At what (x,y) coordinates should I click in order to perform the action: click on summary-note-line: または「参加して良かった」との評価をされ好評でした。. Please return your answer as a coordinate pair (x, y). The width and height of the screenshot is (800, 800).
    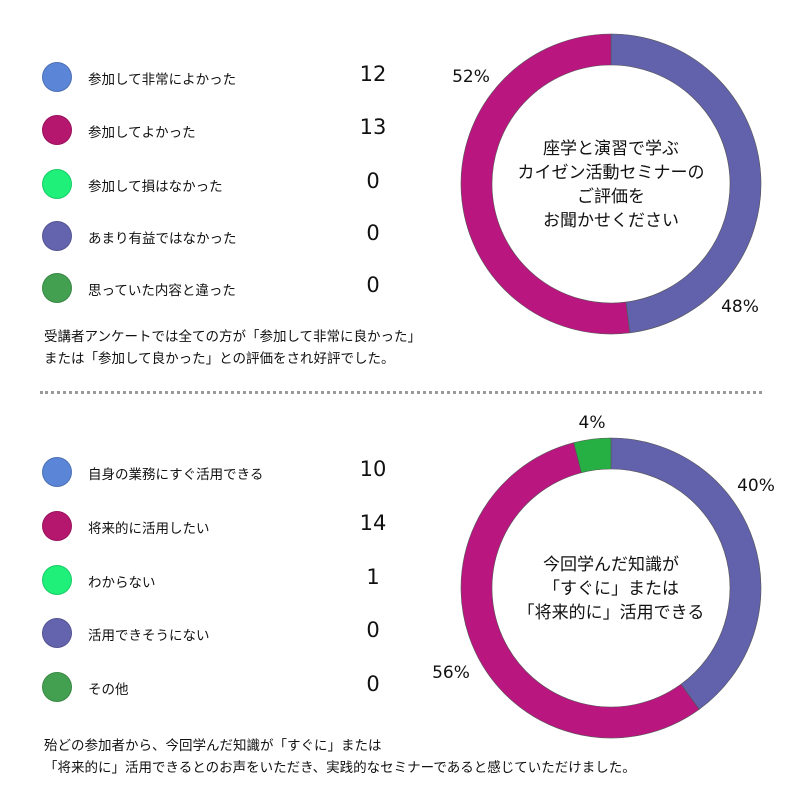
    Looking at the image, I should click on (219, 359).